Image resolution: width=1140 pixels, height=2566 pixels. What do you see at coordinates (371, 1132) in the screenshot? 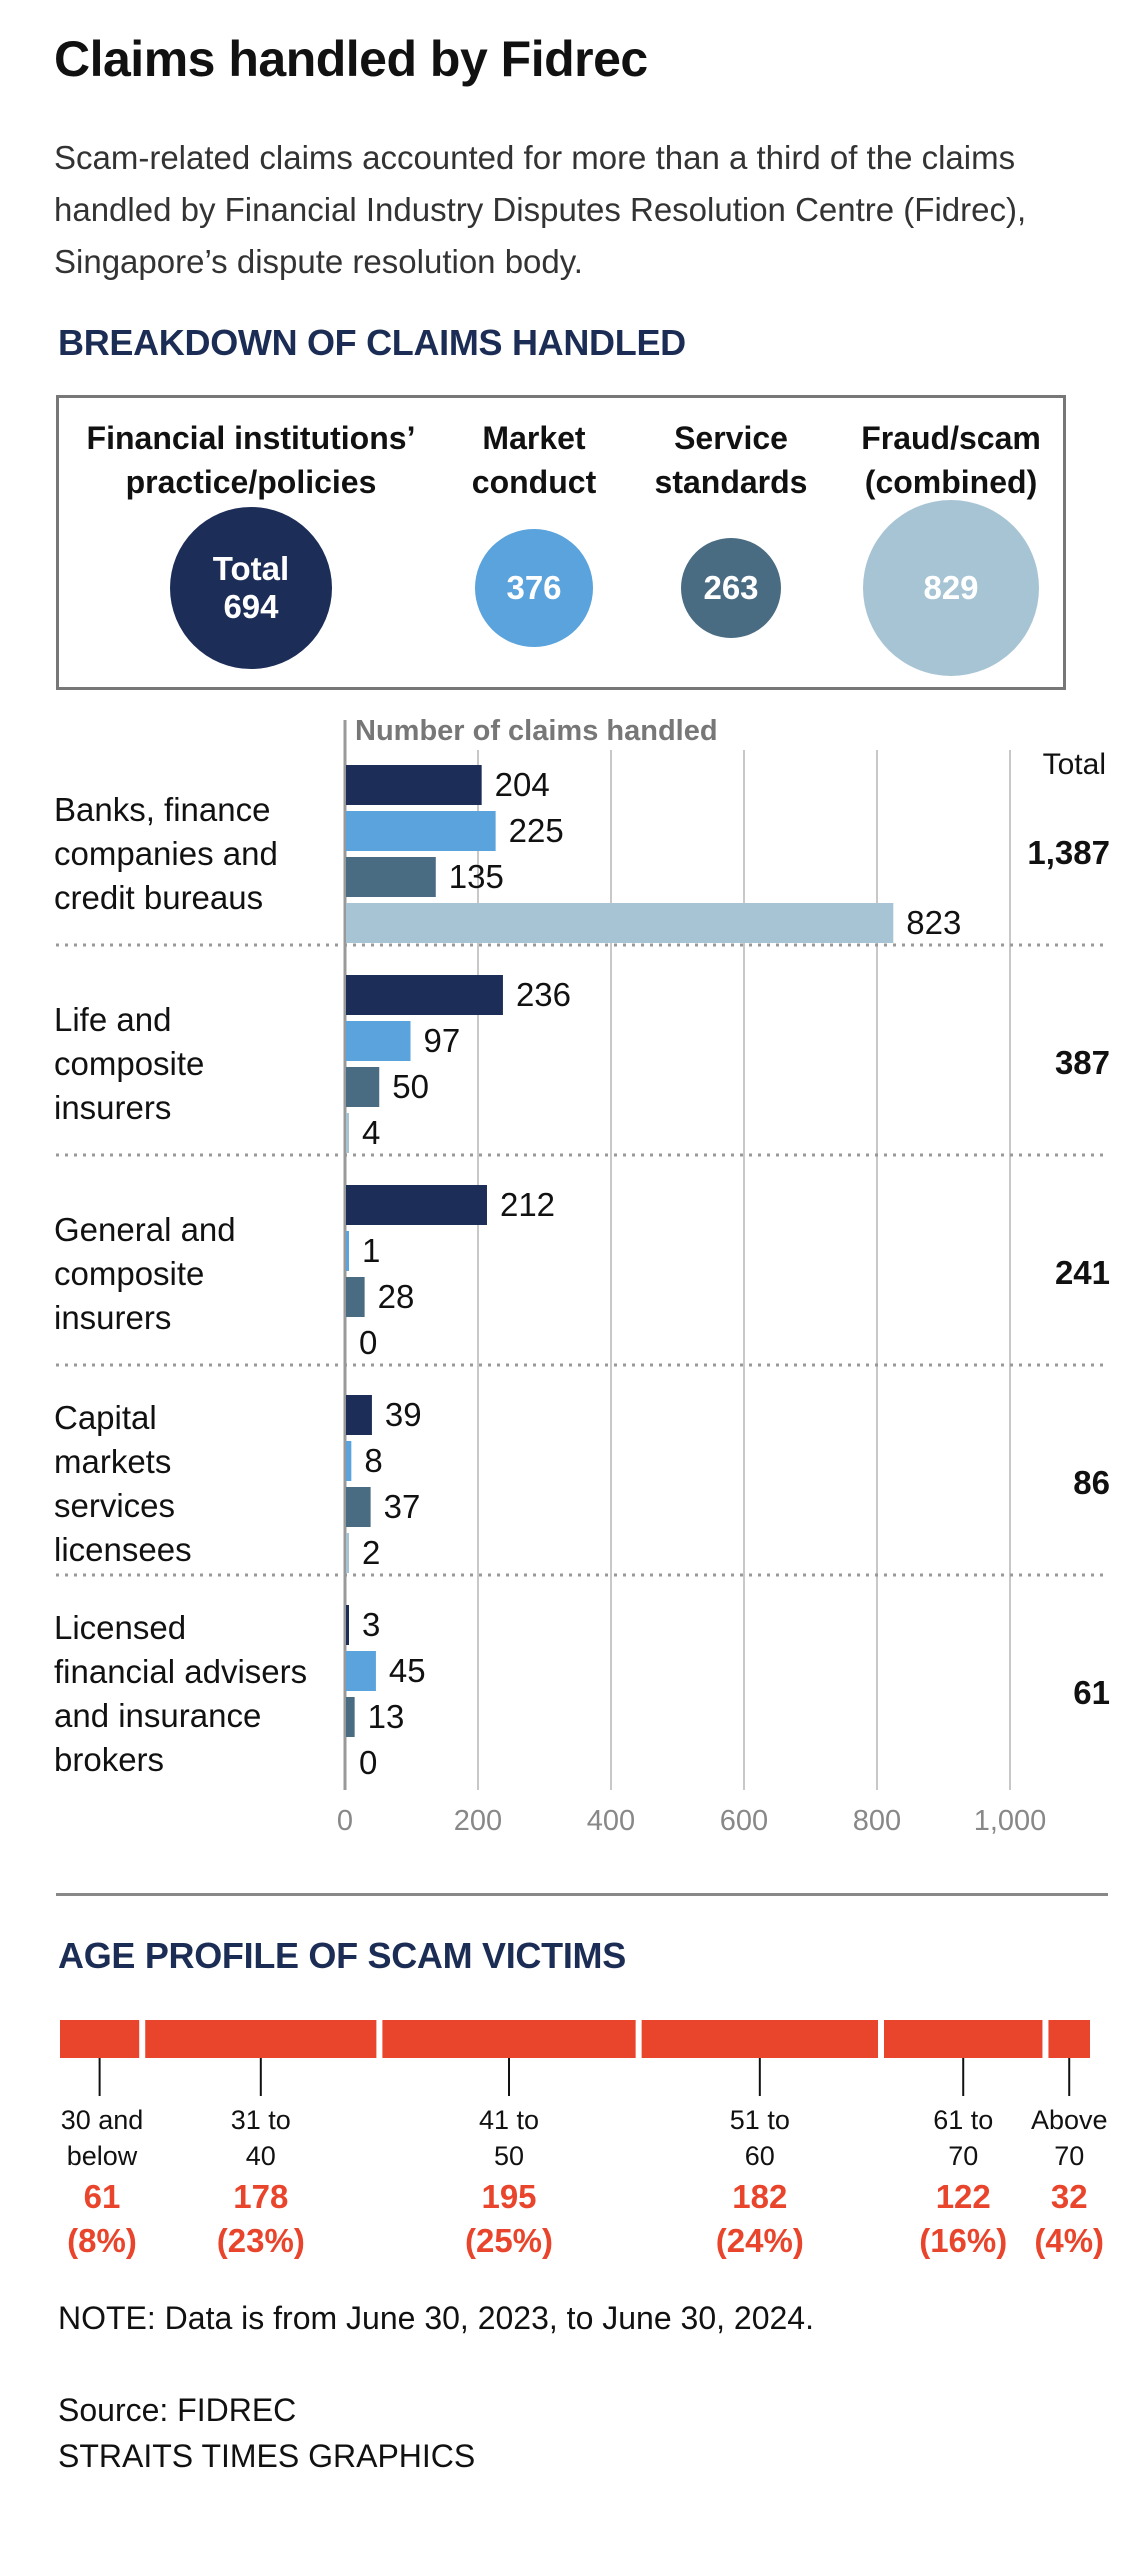
I see `bar-value-label: 4` at bounding box center [371, 1132].